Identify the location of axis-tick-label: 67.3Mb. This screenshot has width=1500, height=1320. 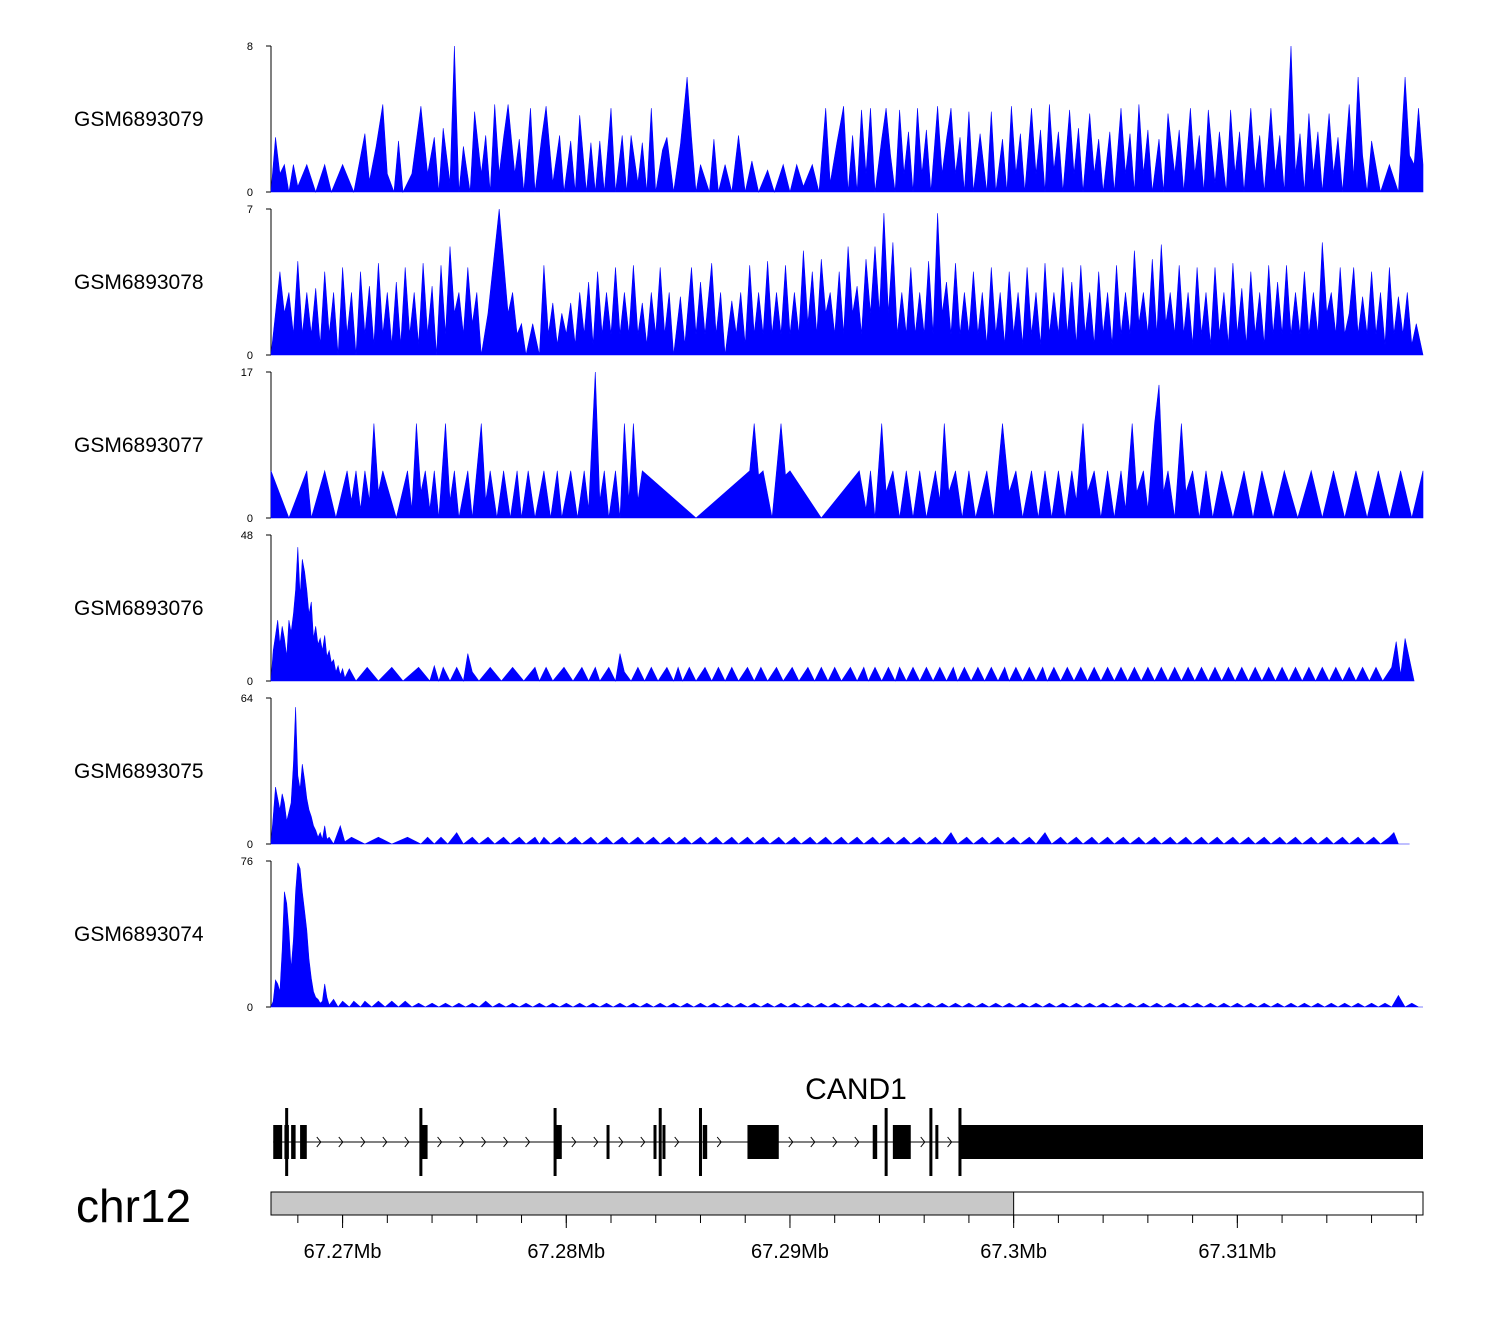
(1013, 1252).